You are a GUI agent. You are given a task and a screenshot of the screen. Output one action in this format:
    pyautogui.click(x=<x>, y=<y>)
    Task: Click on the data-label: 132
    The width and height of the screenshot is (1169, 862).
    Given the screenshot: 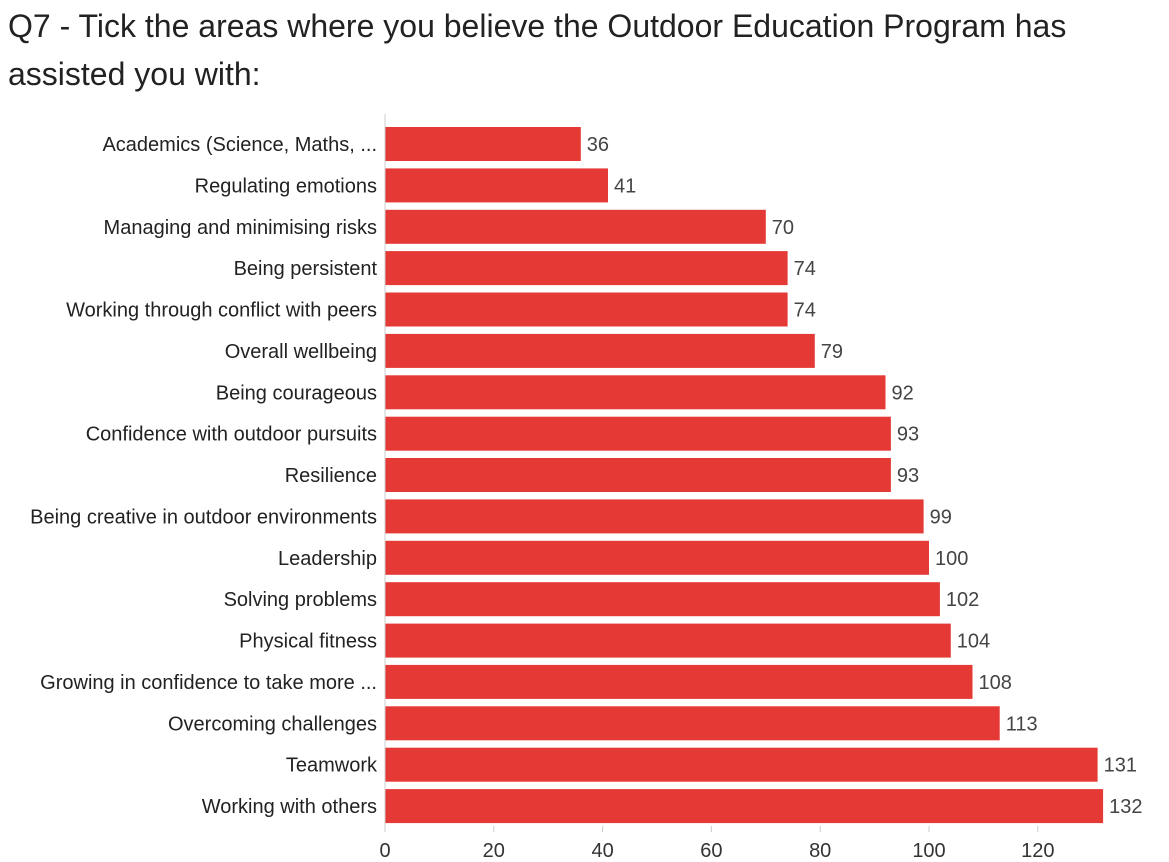 What is the action you would take?
    pyautogui.click(x=1125, y=807)
    